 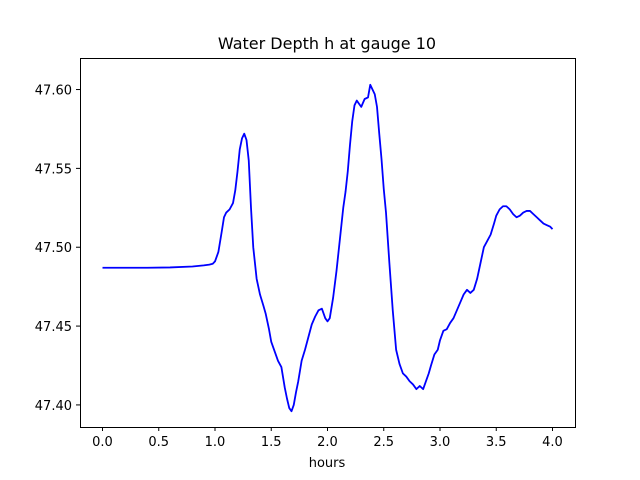 What do you see at coordinates (327, 442) in the screenshot?
I see `x-tick-label: 2.0` at bounding box center [327, 442].